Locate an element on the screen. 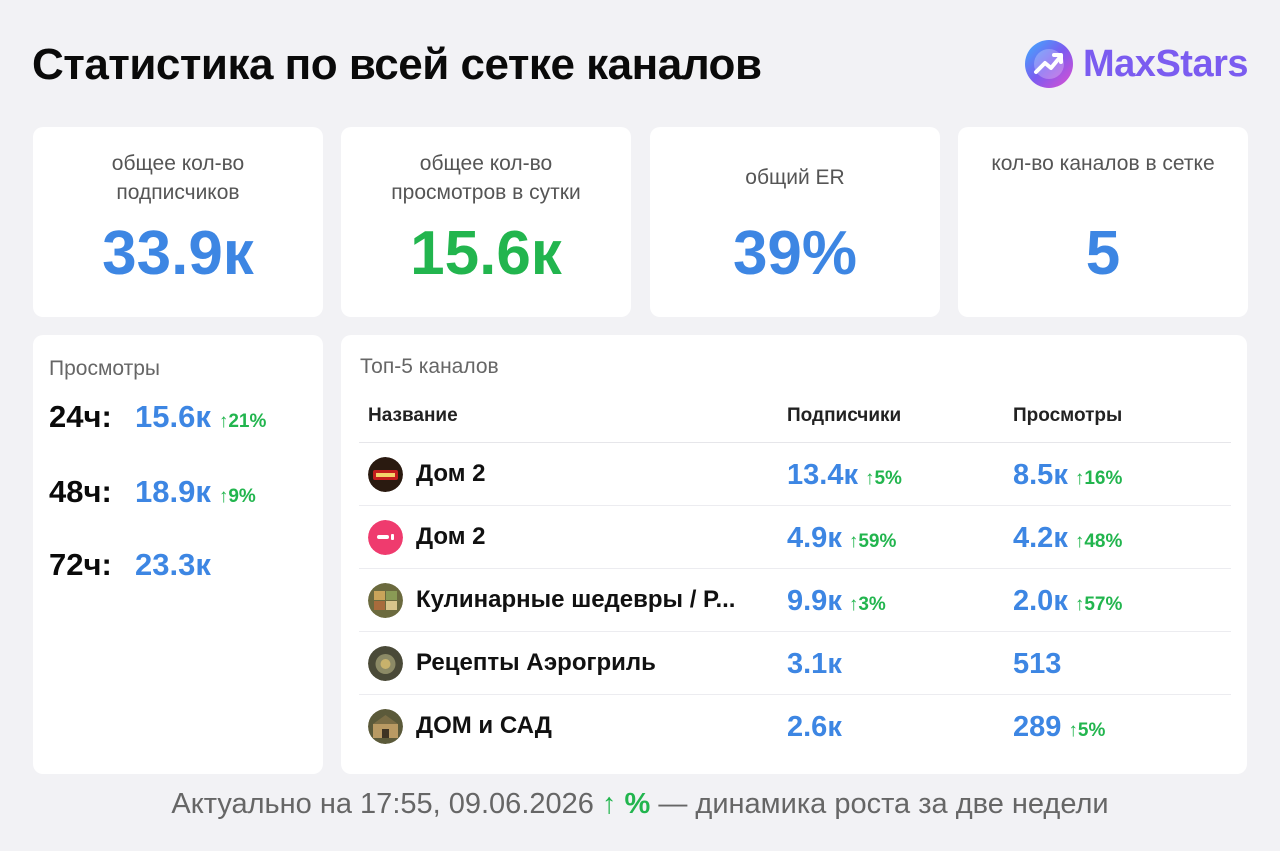 This screenshot has width=1280, height=851. subscribers-delta: ↑3% is located at coordinates (867, 604).